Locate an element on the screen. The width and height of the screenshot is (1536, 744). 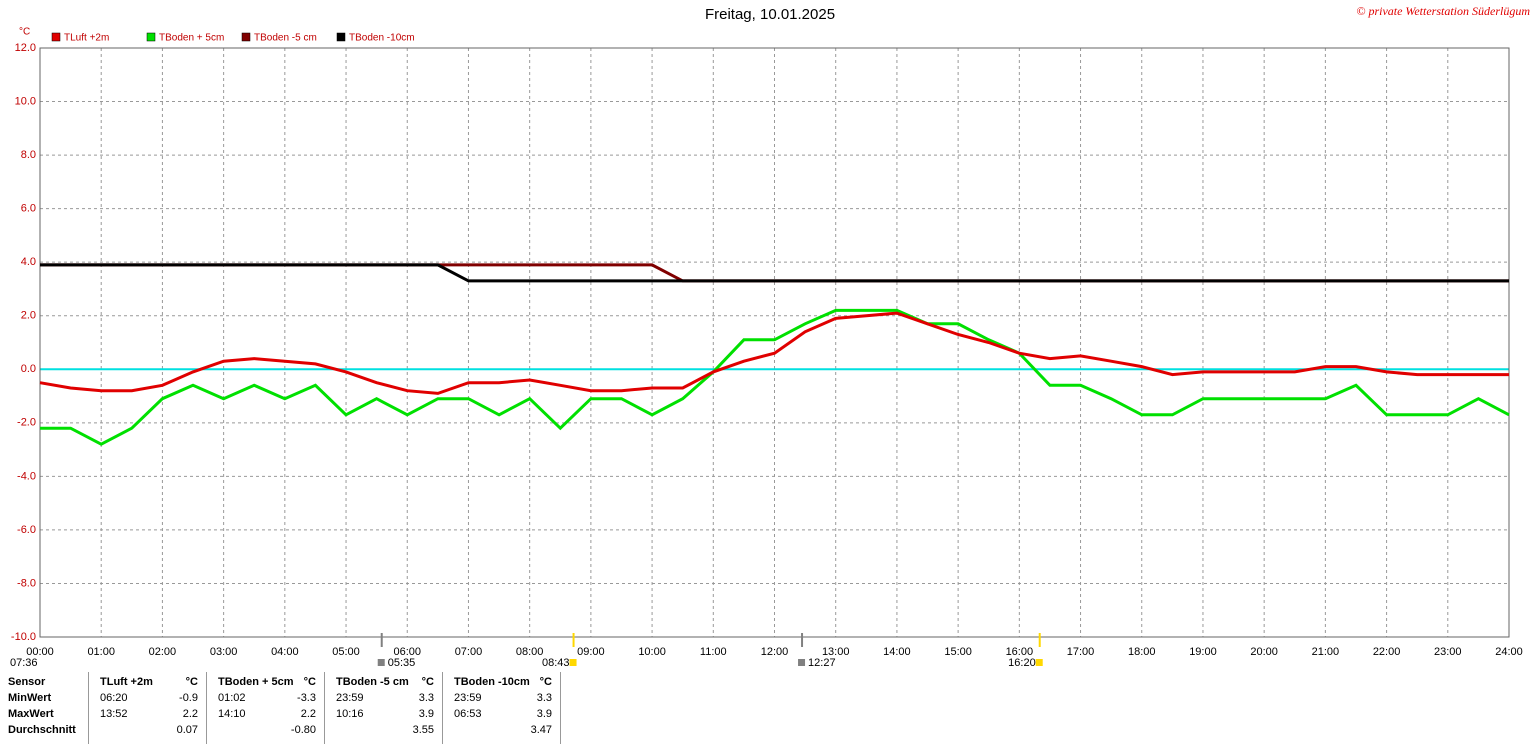
event-label: 16:20 is located at coordinates (1022, 663).